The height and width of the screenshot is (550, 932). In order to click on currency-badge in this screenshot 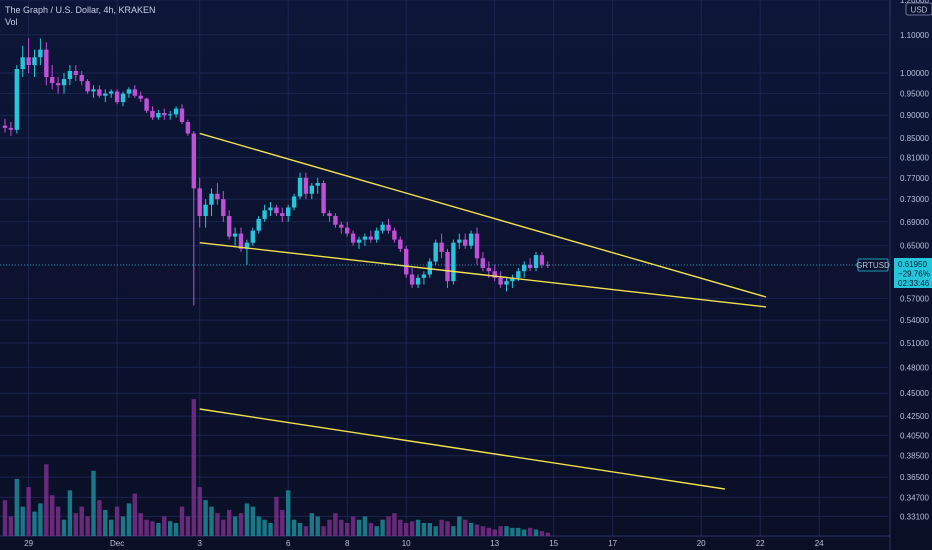, I will do `click(918, 9)`.